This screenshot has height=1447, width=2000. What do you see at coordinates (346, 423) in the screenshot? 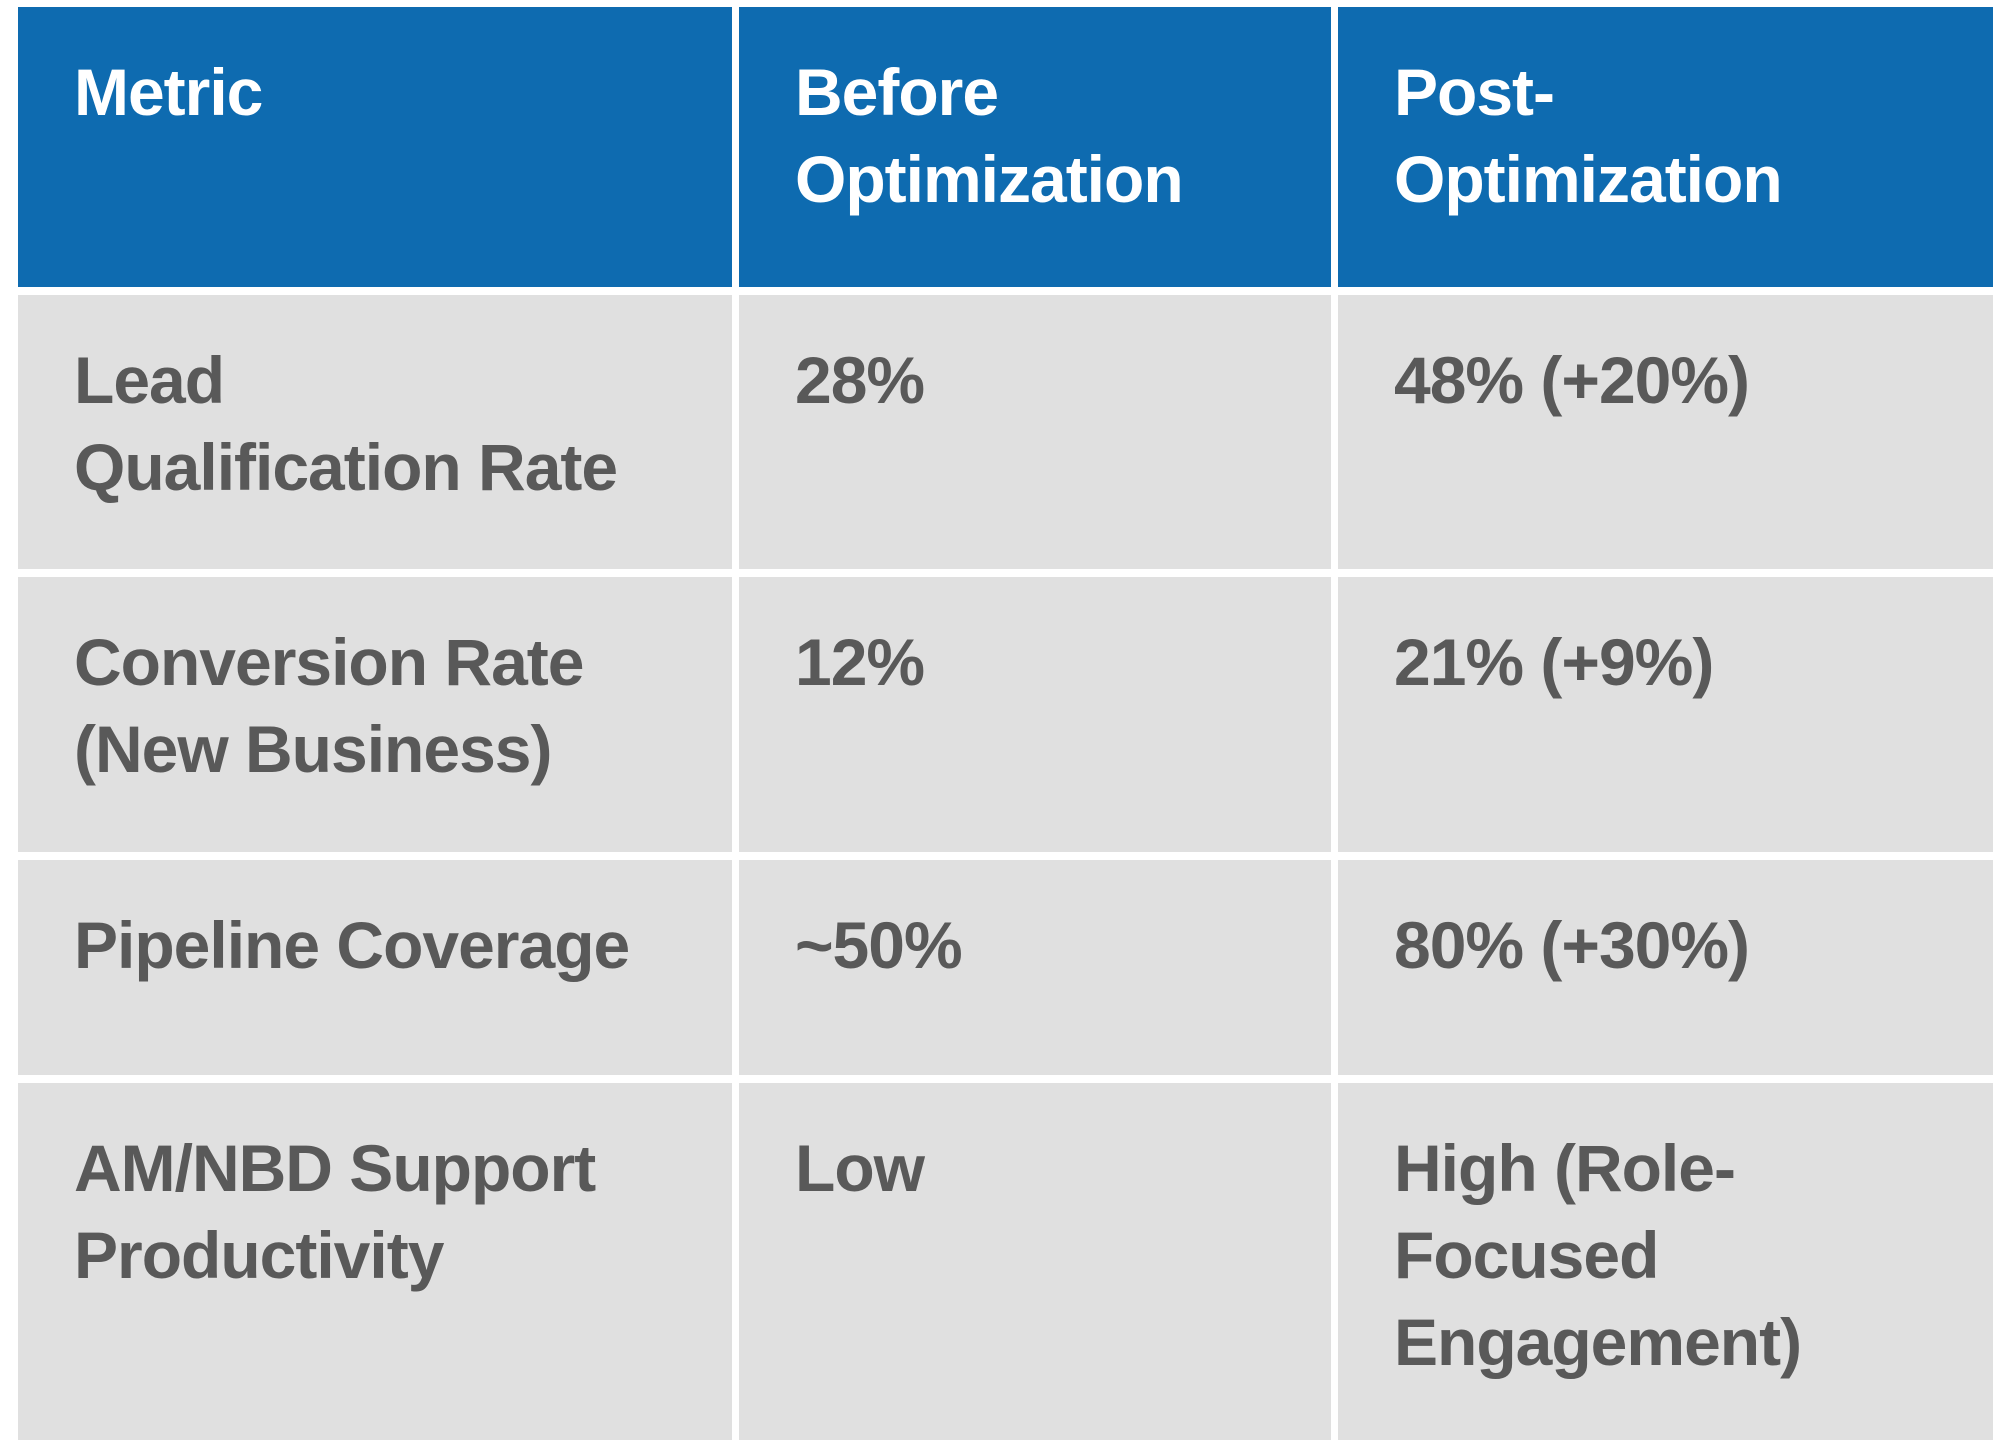
I see `metric-name: Lead Qualification Rate` at bounding box center [346, 423].